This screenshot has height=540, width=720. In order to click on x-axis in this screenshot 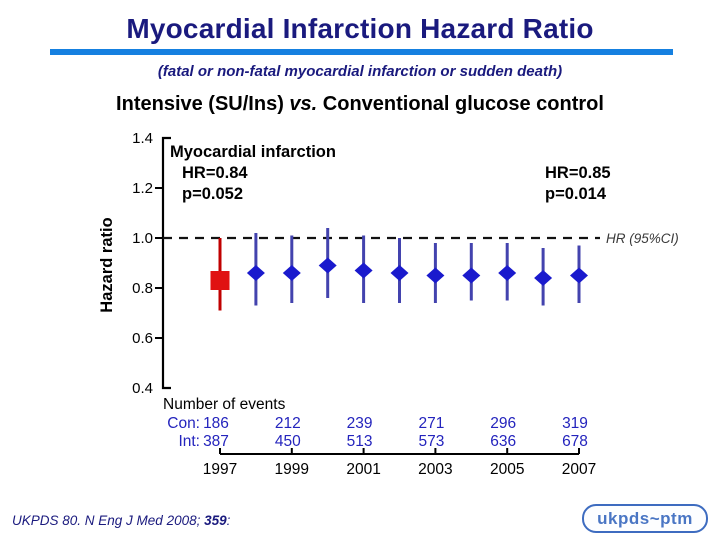, I will do `click(399, 451)`.